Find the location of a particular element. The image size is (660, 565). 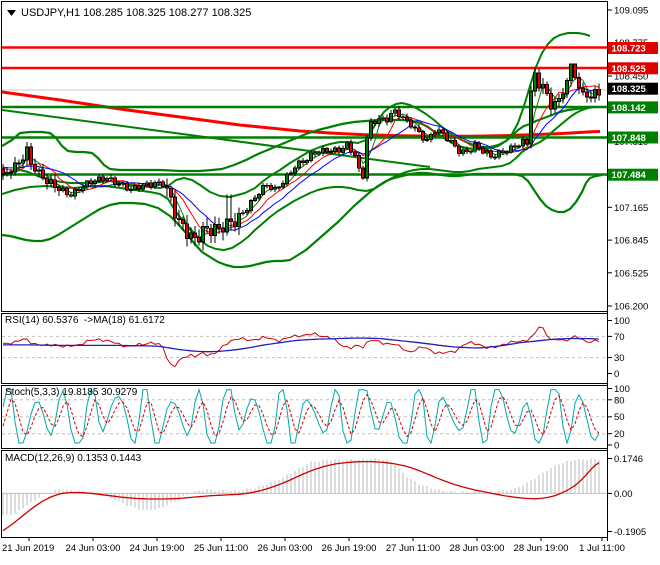

svg-text: 108.723 is located at coordinates (629, 49).